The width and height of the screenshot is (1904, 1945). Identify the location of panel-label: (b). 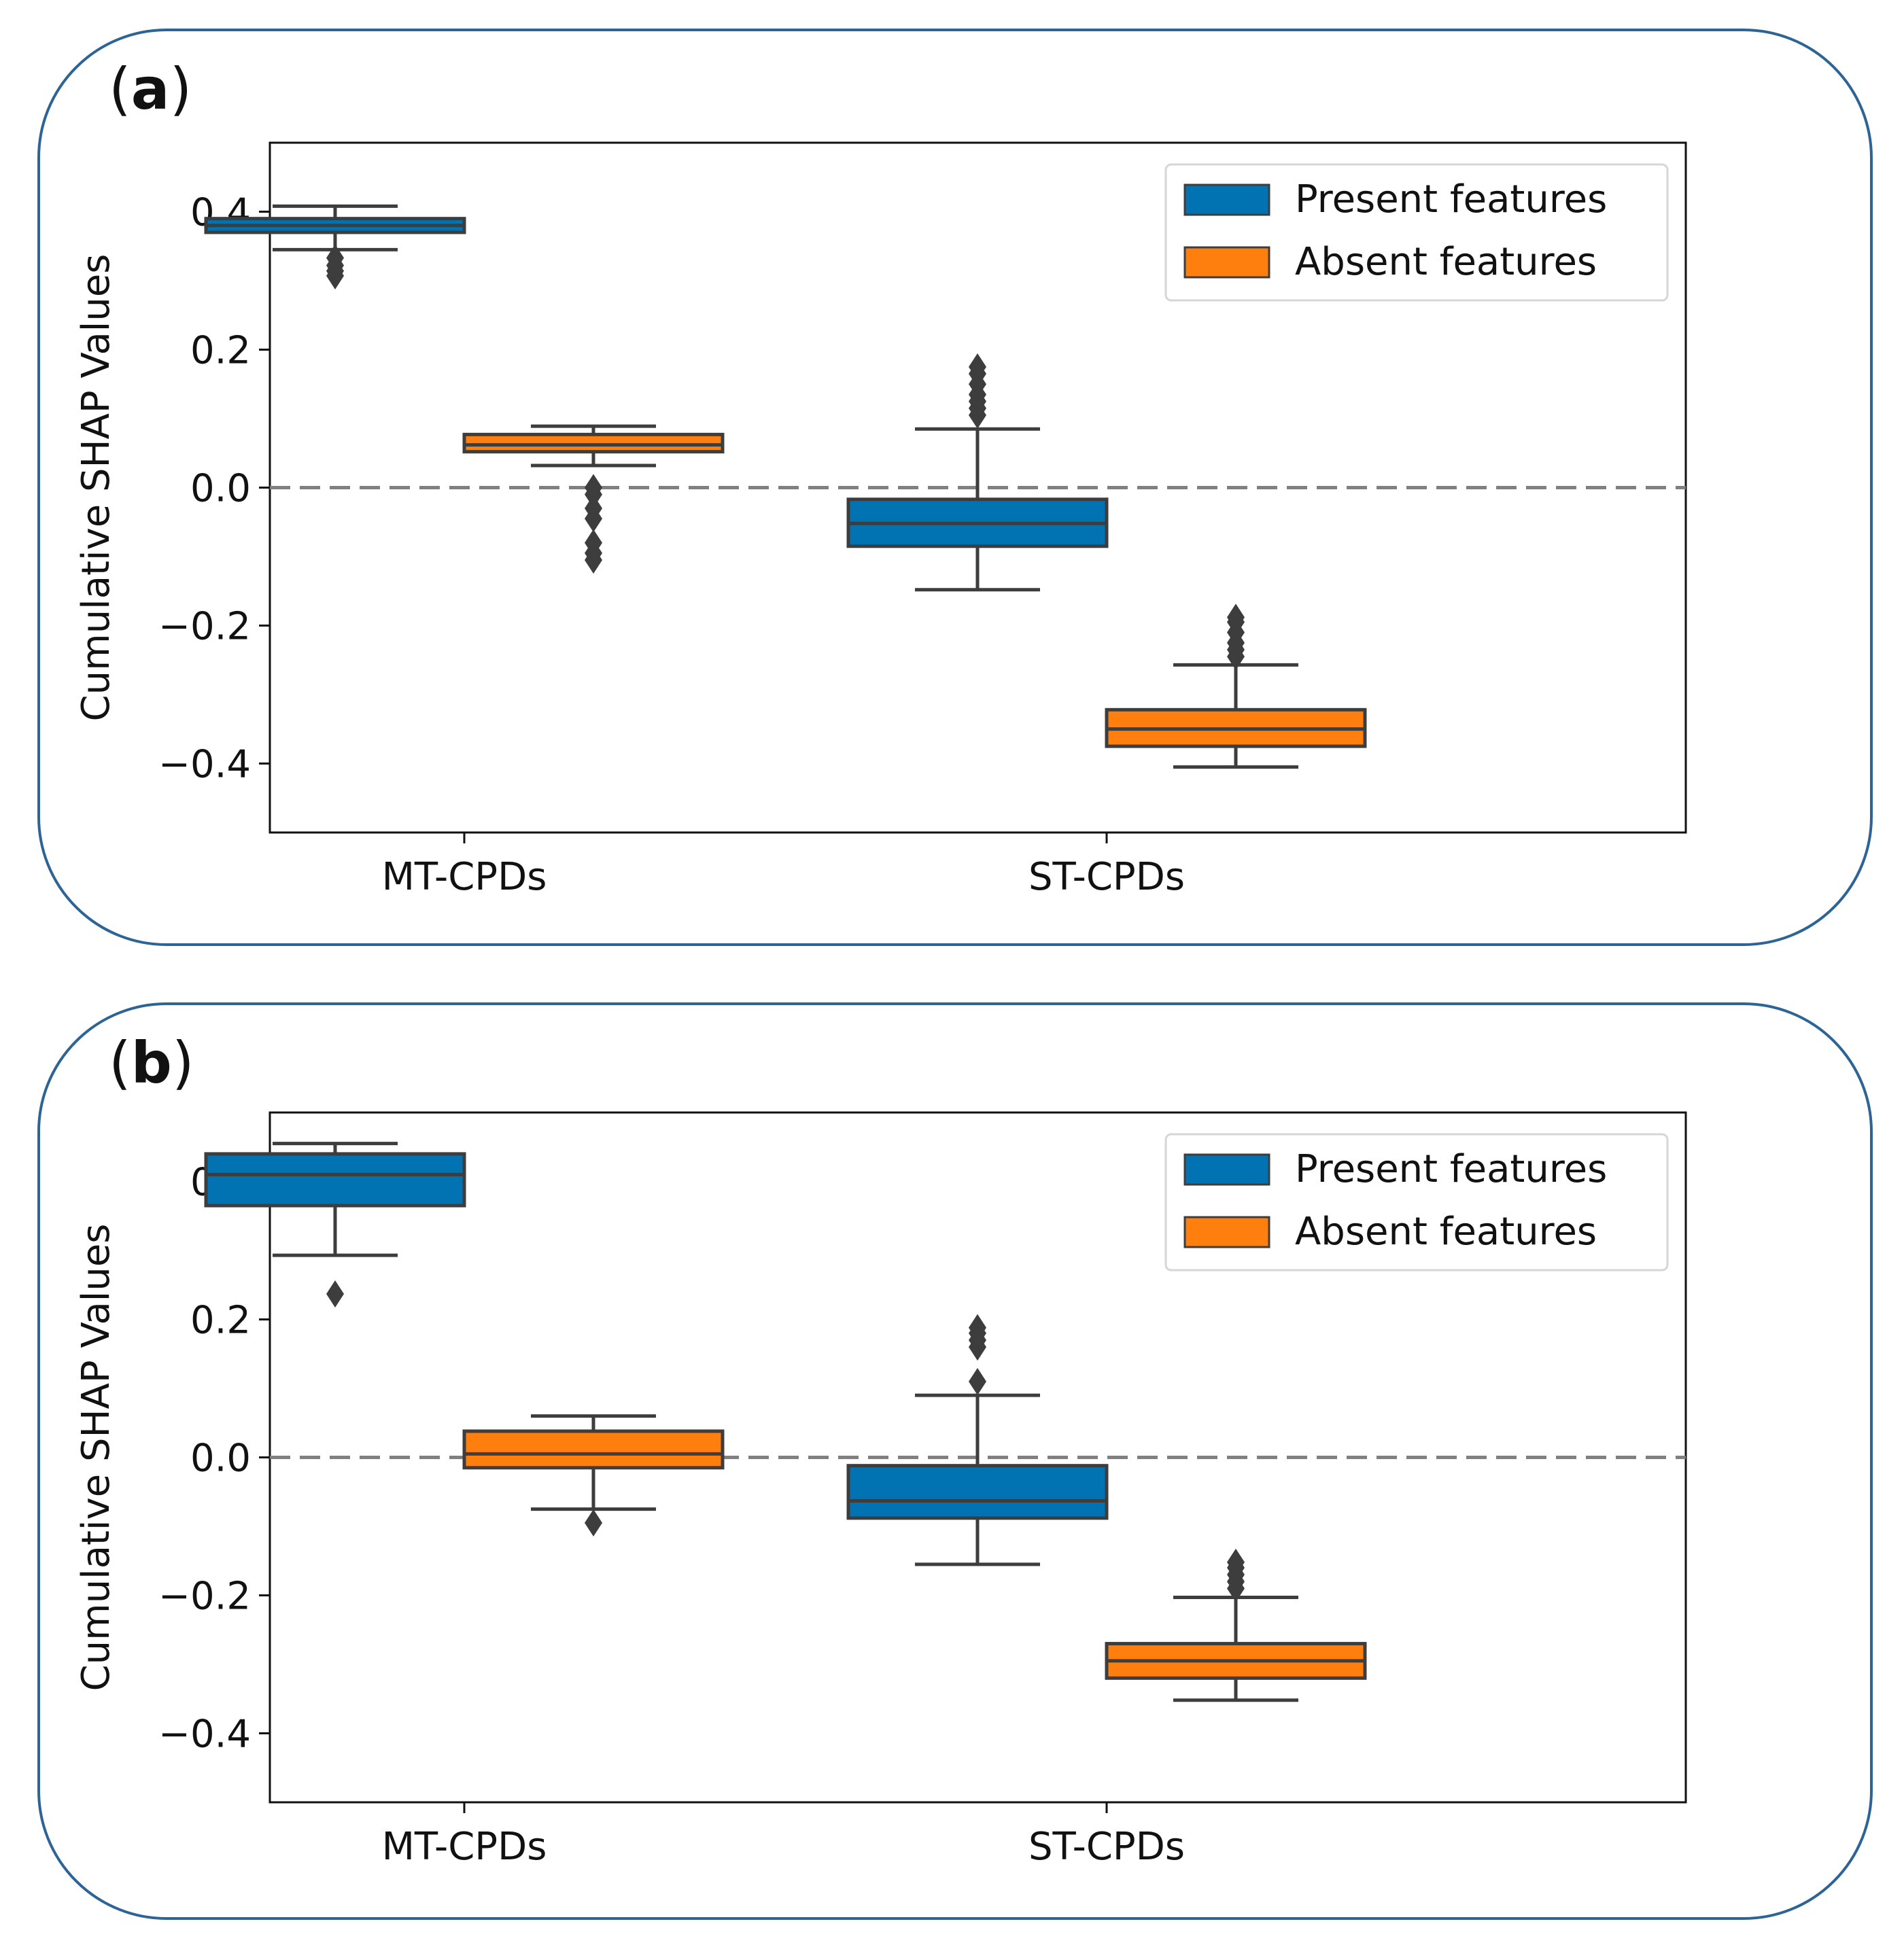
(152, 1063).